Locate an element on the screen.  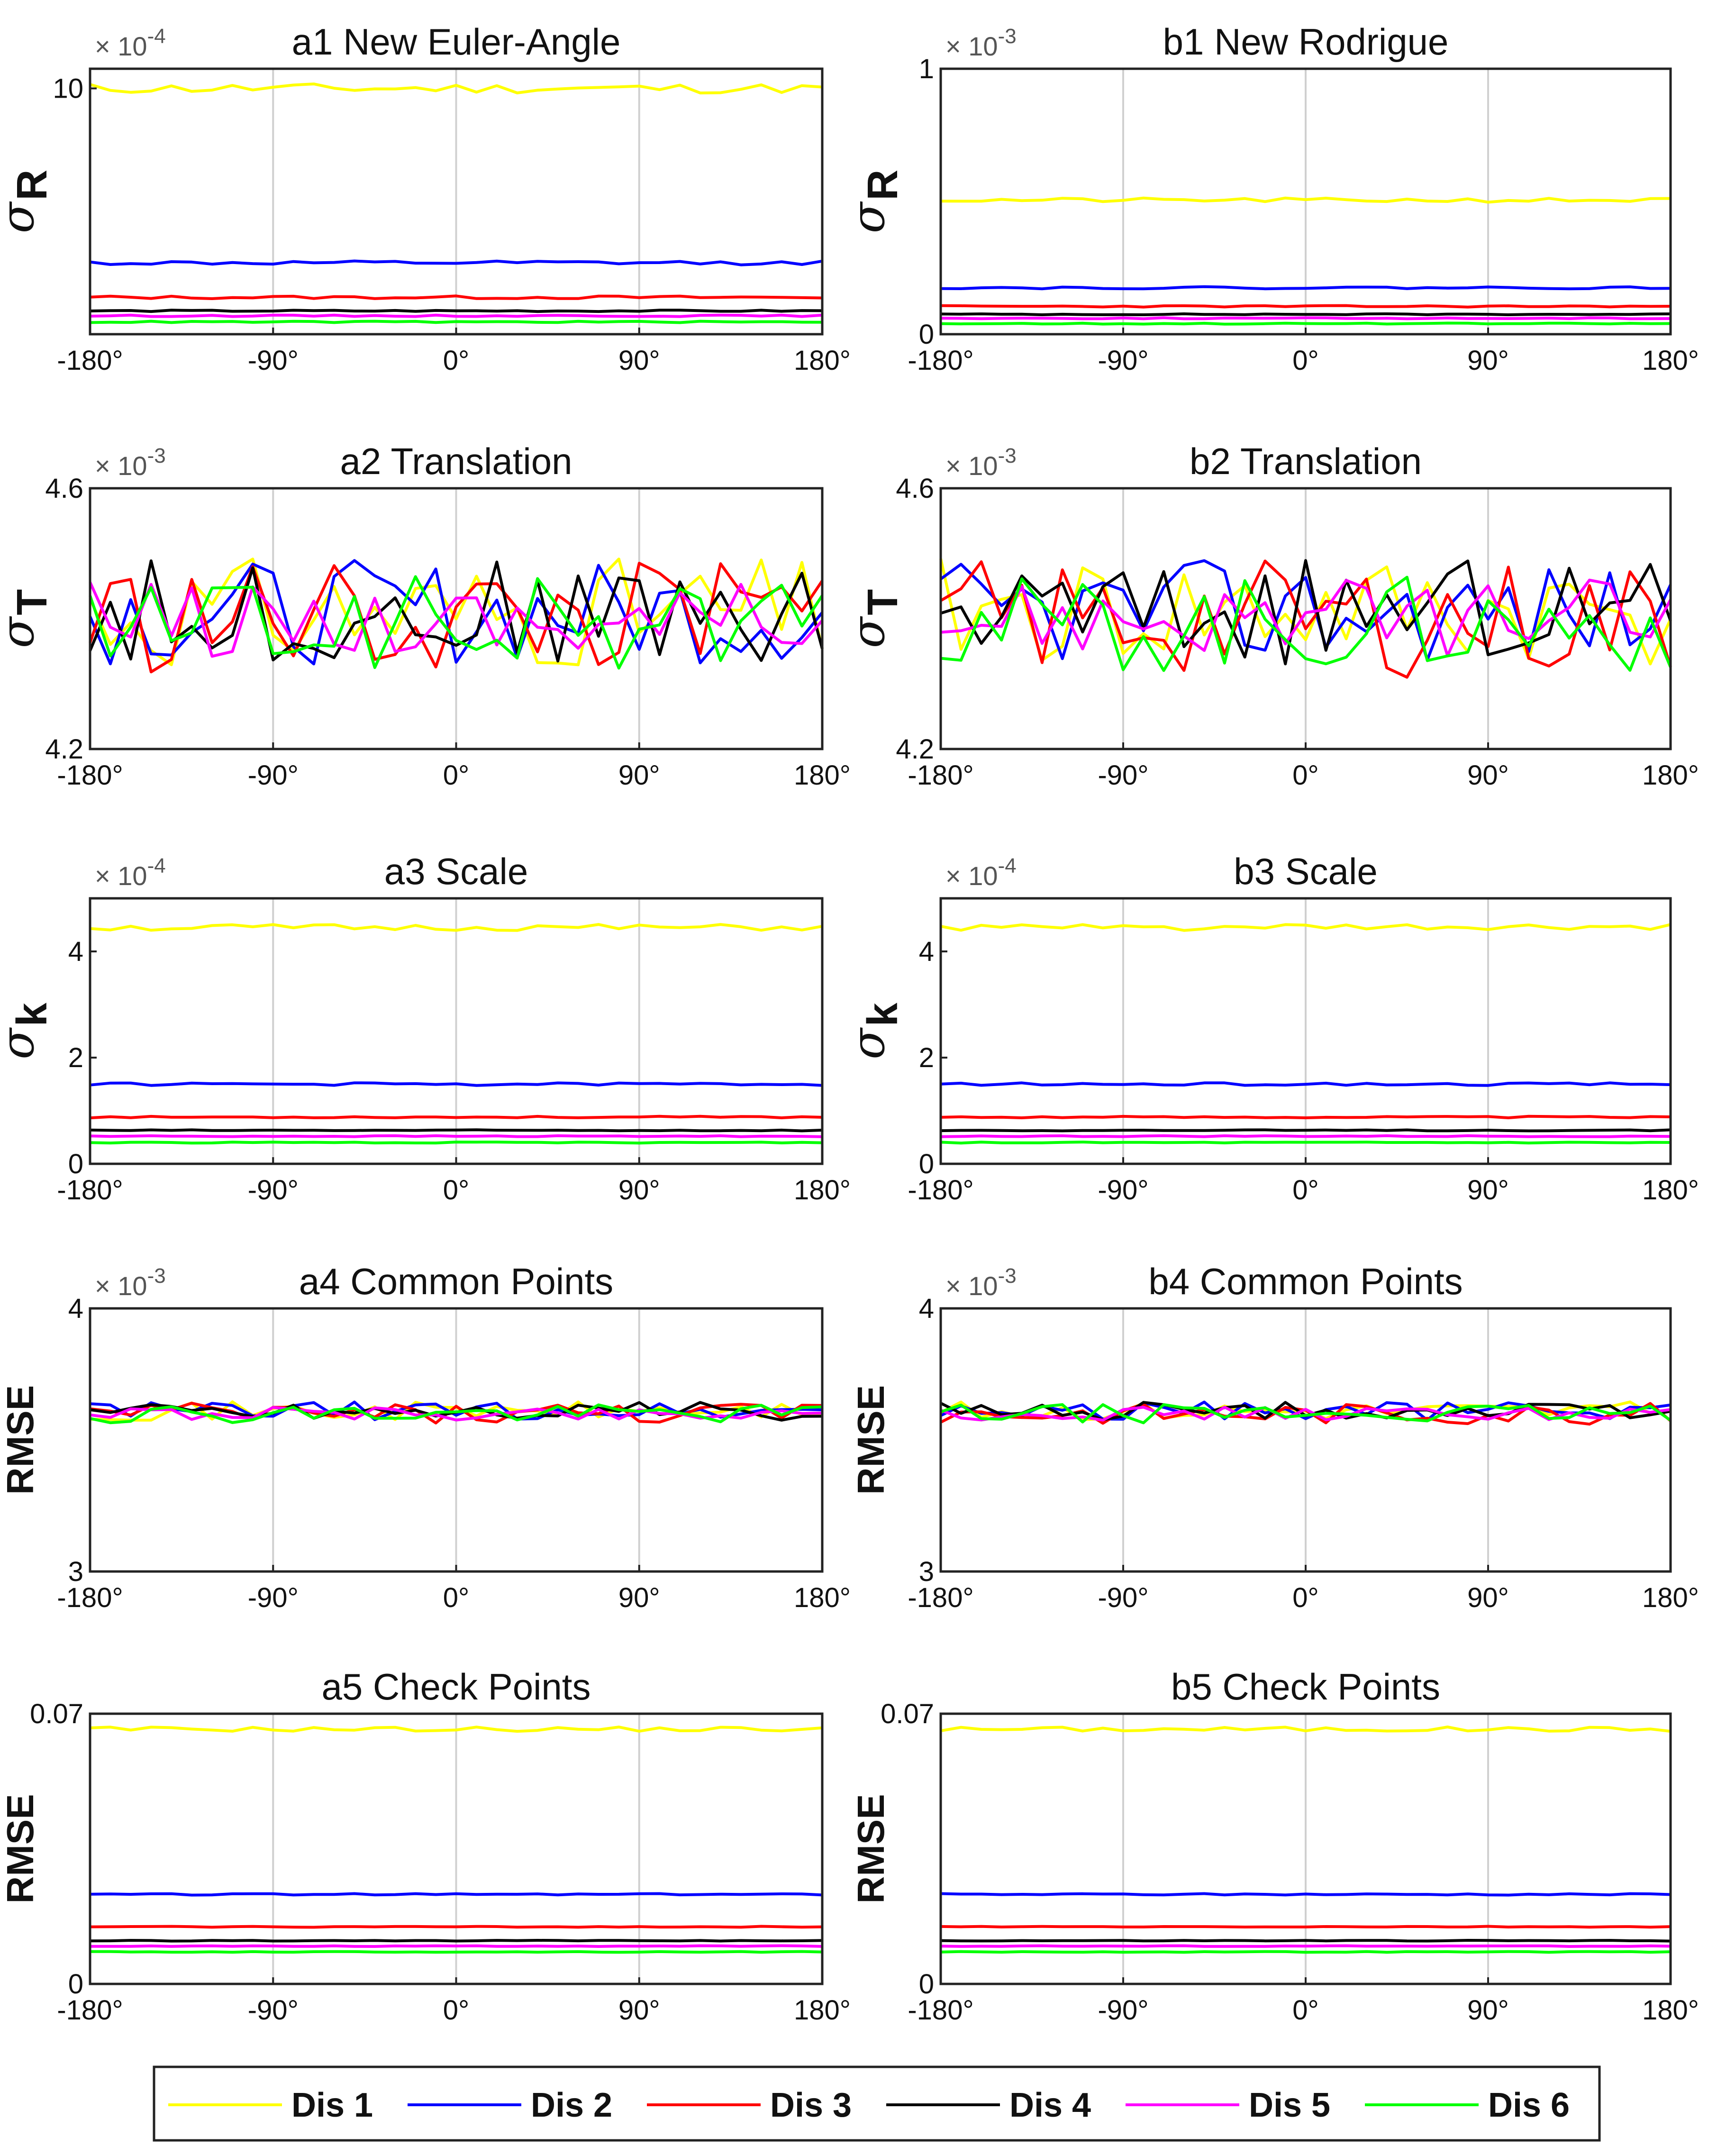
legend-item-dis-2: Dis 2 is located at coordinates (510, 2105).